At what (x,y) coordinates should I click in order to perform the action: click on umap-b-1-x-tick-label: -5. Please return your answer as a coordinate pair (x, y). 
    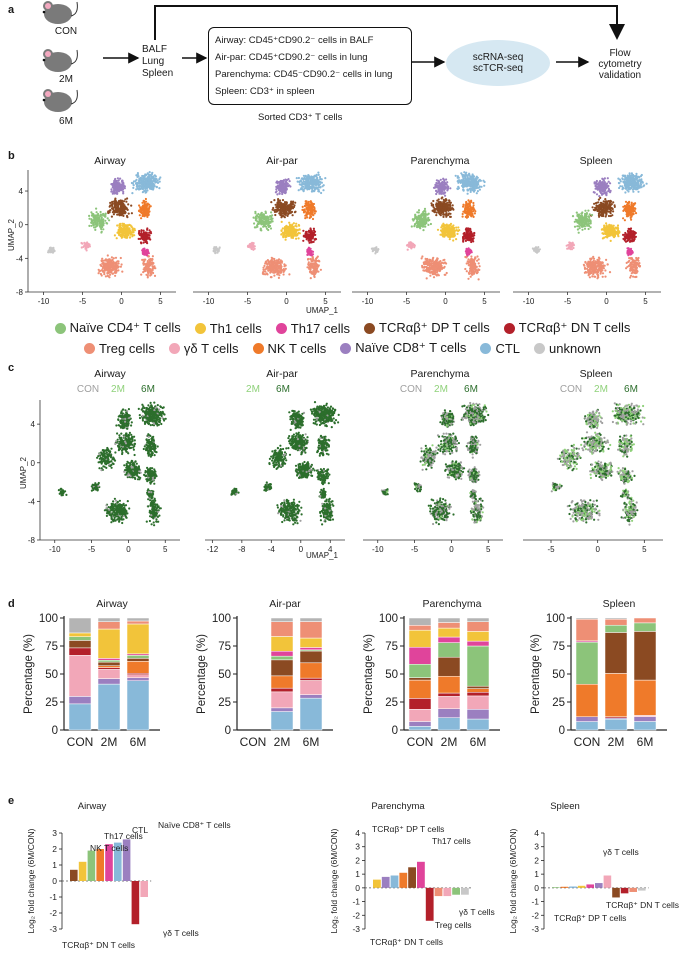
    Looking at the image, I should click on (248, 301).